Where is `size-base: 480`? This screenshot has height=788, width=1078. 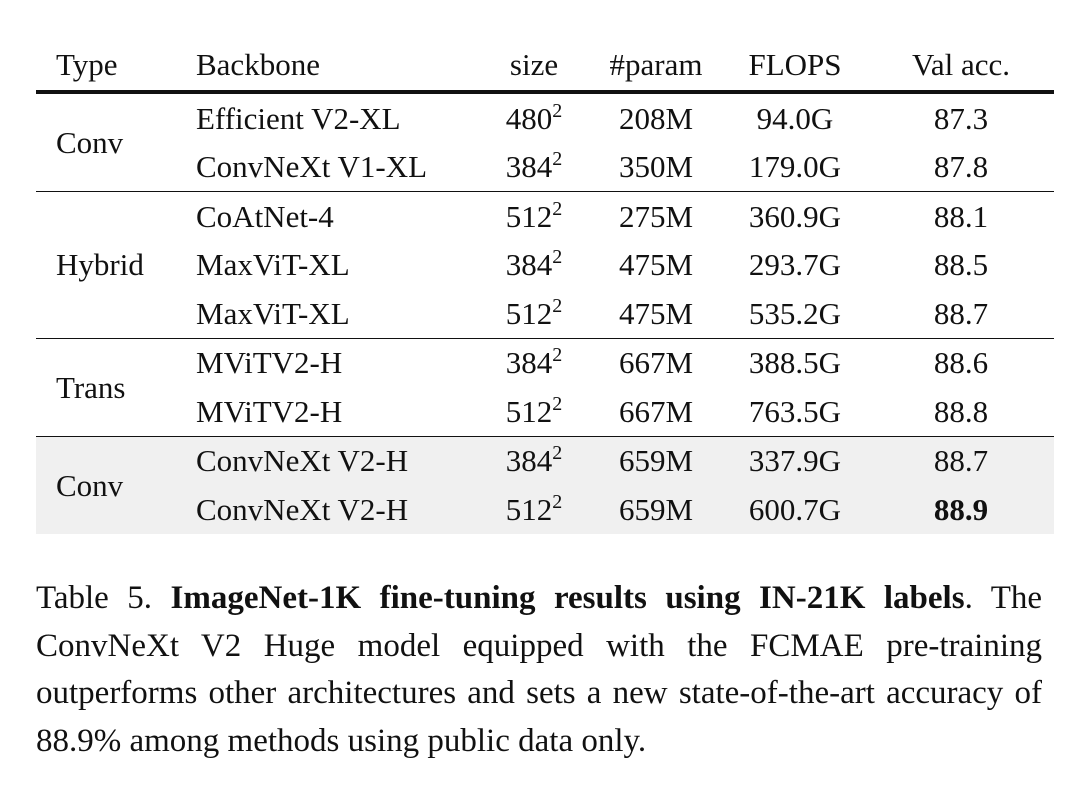
size-base: 480 is located at coordinates (529, 118).